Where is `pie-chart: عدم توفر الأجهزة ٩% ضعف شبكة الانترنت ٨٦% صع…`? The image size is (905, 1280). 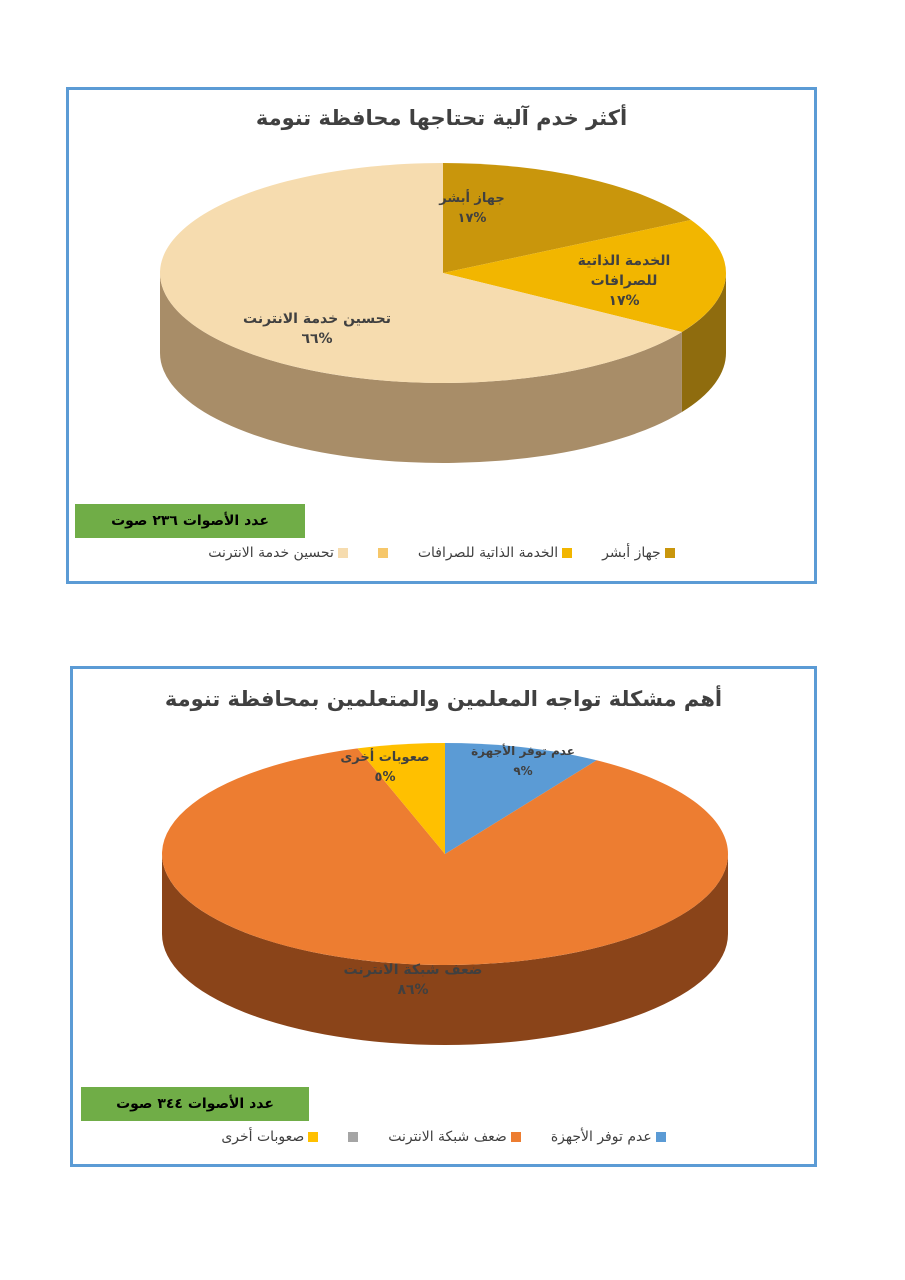
pie-chart: عدم توفر الأجهزة ٩% ضعف شبكة الانترنت ٨٦% صع… is located at coordinates (445, 894).